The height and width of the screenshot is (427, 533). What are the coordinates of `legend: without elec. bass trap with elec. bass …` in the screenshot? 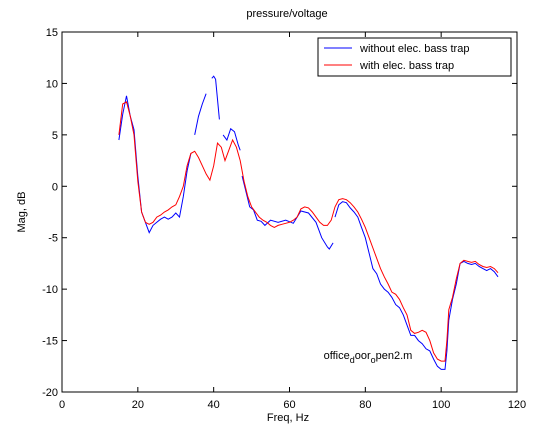 It's located at (414, 57).